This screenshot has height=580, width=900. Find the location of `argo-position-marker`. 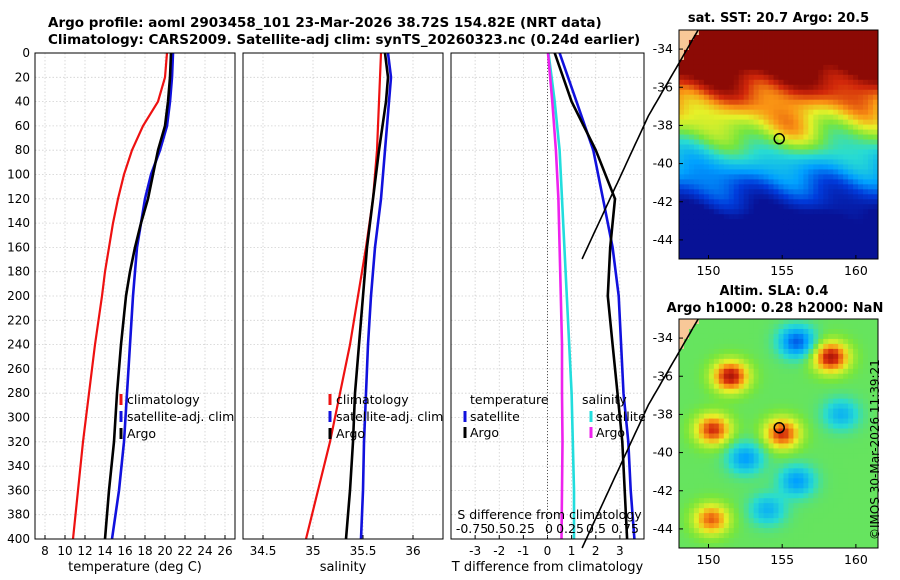

argo-position-marker is located at coordinates (779, 428).